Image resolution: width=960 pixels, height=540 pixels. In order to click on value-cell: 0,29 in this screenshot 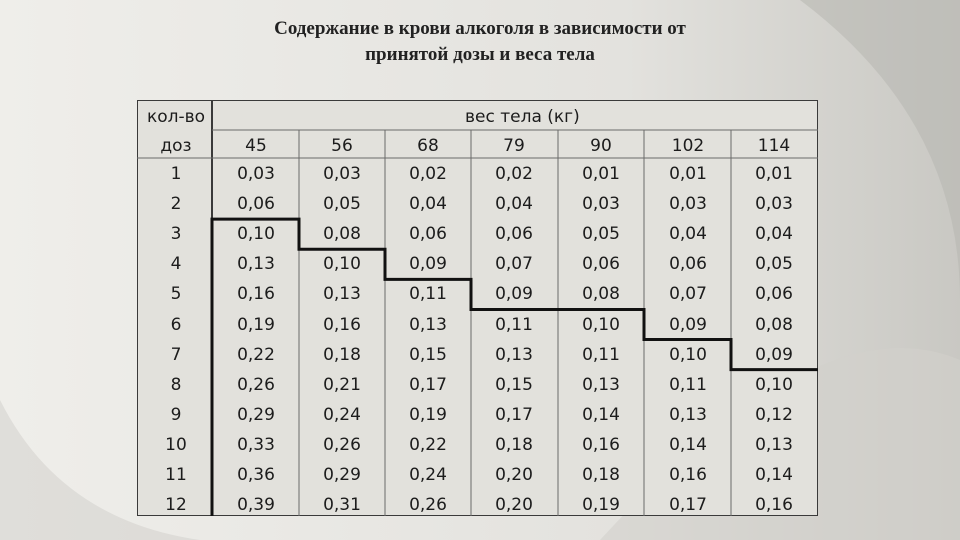, I will do `click(342, 475)`.